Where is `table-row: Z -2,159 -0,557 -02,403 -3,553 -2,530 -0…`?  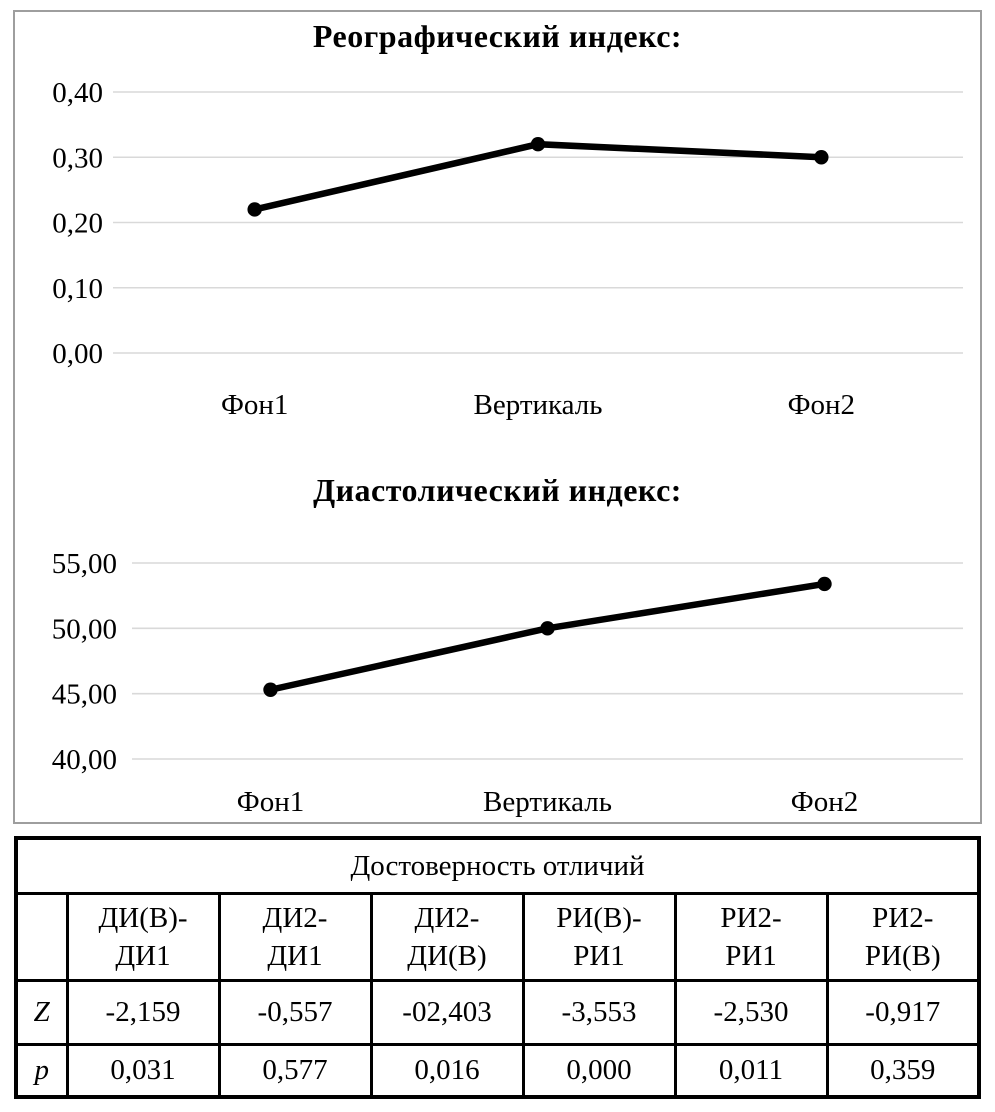
table-row: Z -2,159 -0,557 -02,403 -3,553 -2,530 -0… is located at coordinates (497, 1012).